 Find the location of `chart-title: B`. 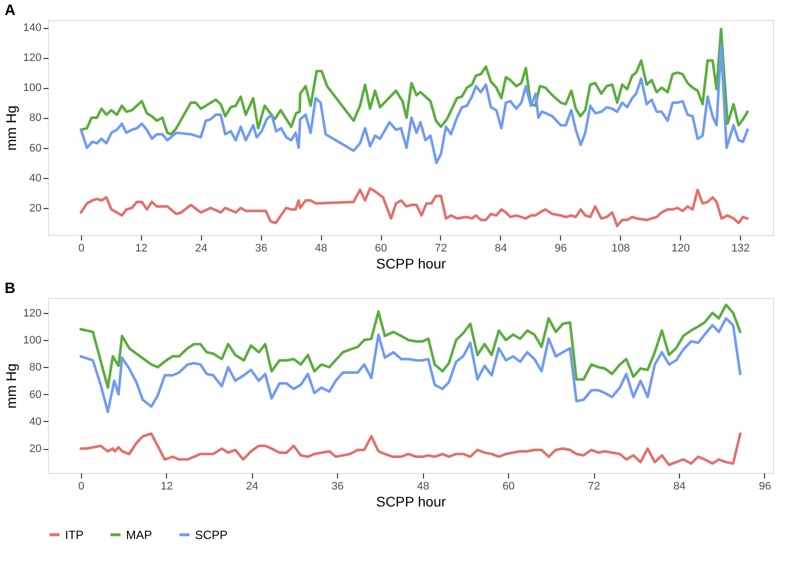

chart-title: B is located at coordinates (10, 288).